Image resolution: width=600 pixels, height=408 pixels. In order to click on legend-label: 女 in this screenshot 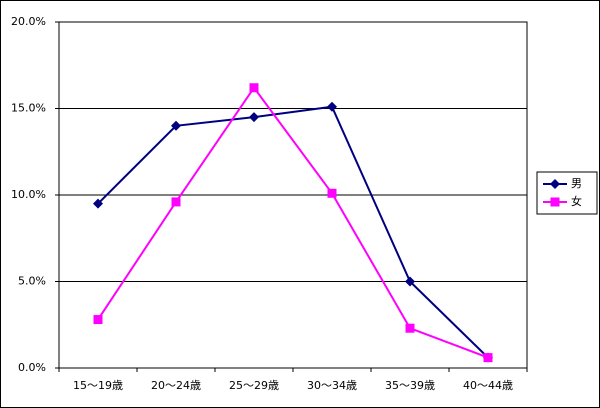, I will do `click(576, 201)`.